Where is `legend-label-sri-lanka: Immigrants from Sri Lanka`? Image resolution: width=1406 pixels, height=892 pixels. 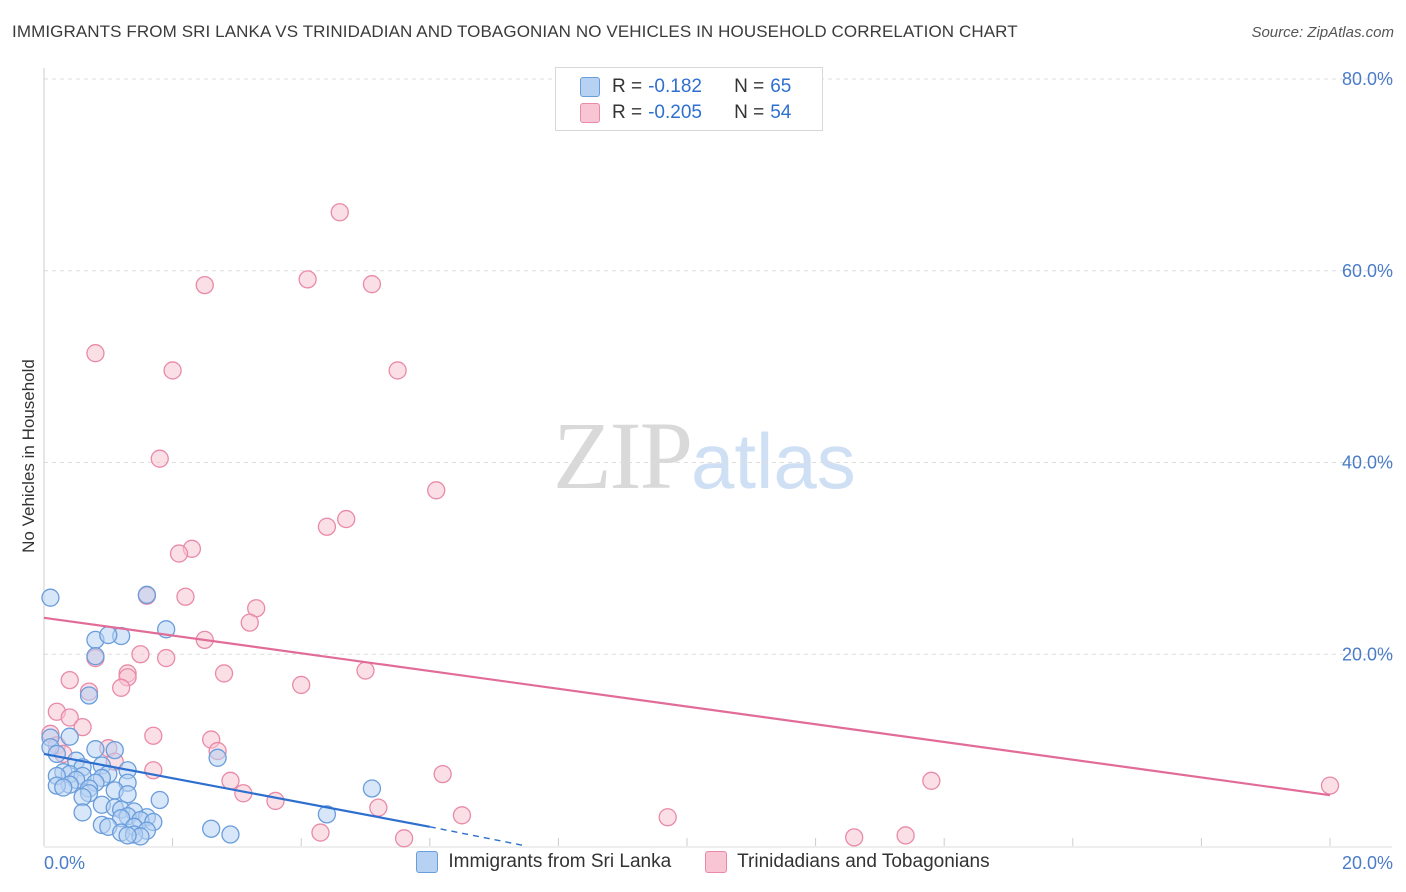
legend-label-sri-lanka: Immigrants from Sri Lanka is located at coordinates (560, 861).